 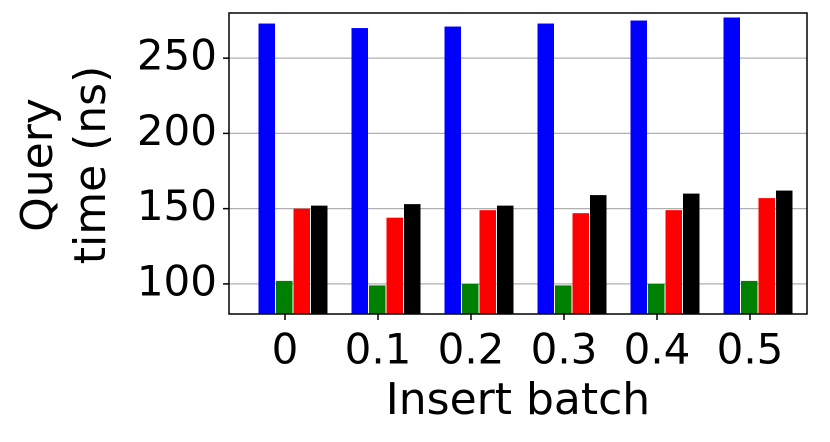 What do you see at coordinates (177, 55) in the screenshot?
I see `y-tick-label: 250` at bounding box center [177, 55].